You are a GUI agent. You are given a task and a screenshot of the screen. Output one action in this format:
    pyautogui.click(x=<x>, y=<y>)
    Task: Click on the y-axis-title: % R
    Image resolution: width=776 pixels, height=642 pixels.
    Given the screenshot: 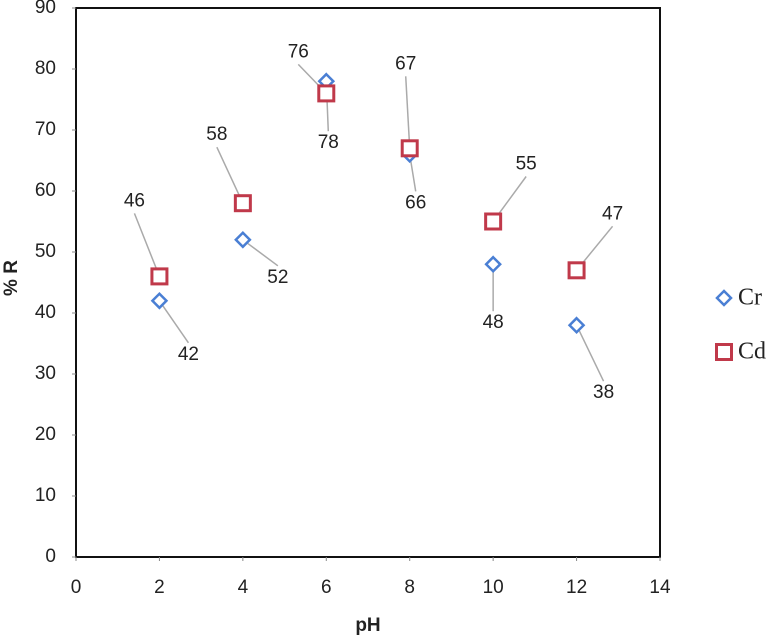 What is the action you would take?
    pyautogui.click(x=11, y=278)
    